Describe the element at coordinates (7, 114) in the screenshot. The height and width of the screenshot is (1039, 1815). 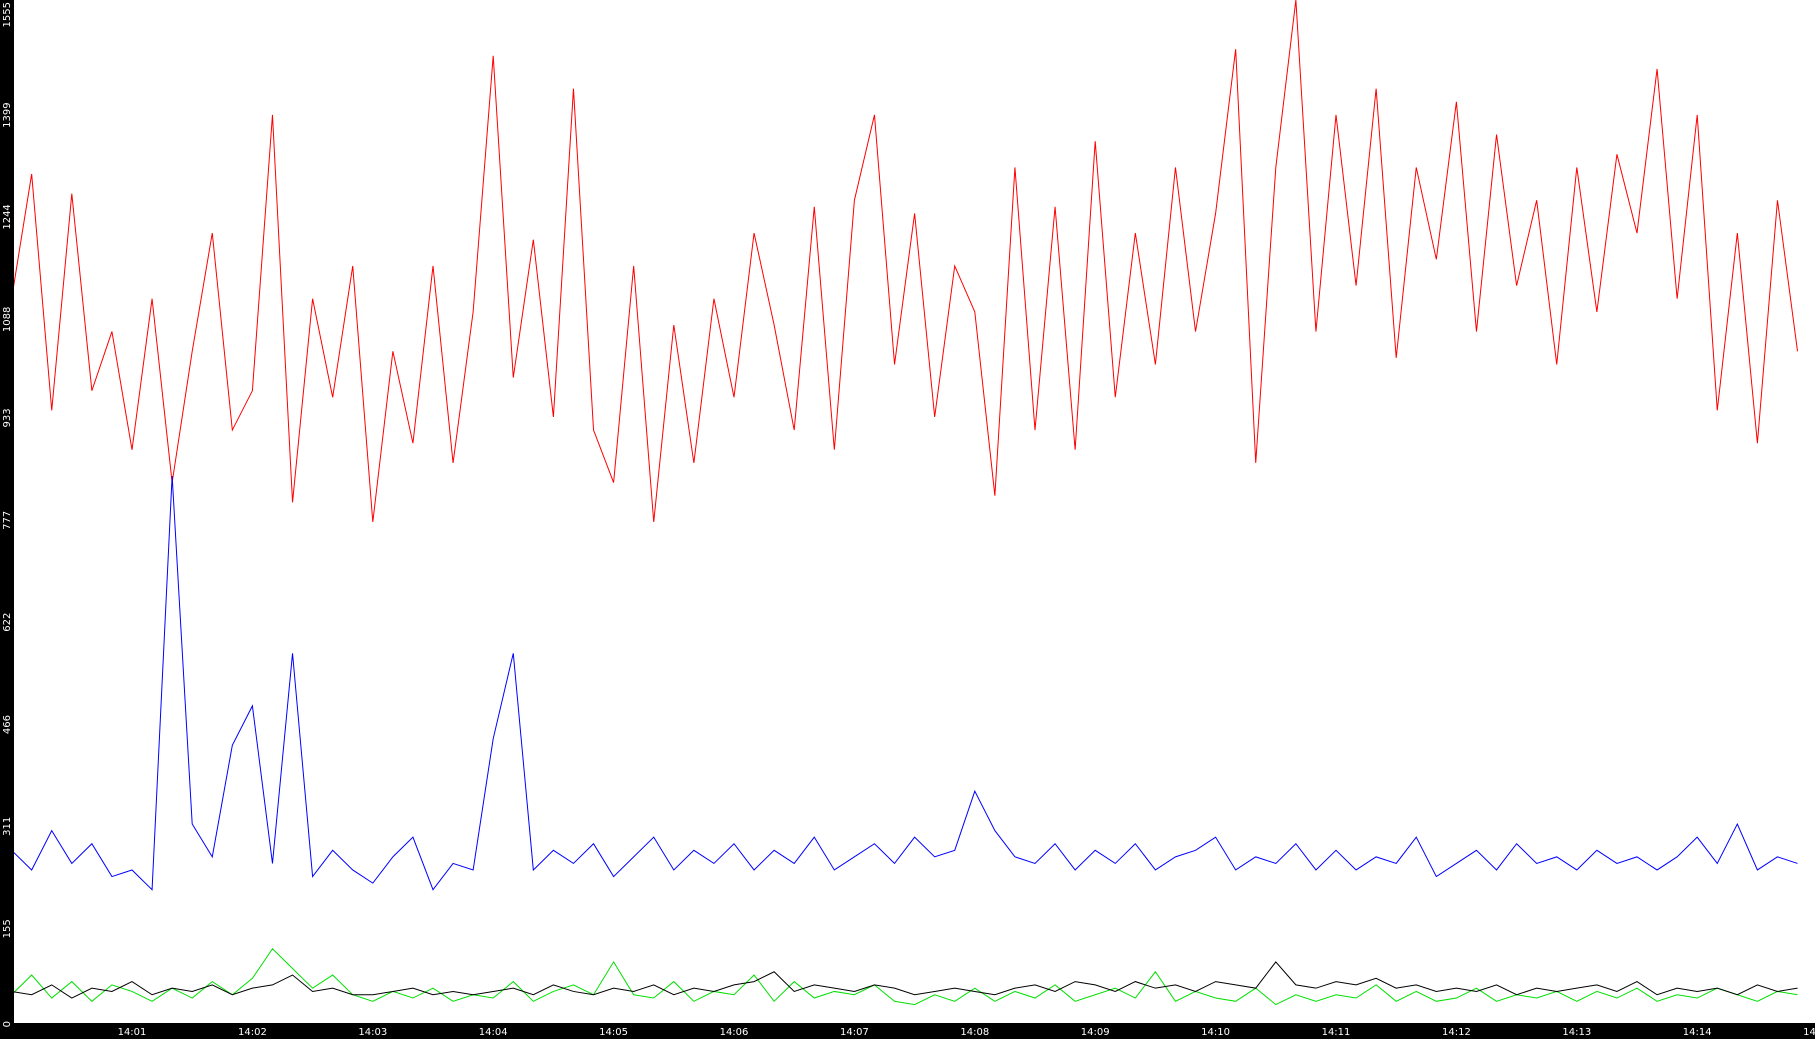
I see `y-tick-label: 1399` at that location.